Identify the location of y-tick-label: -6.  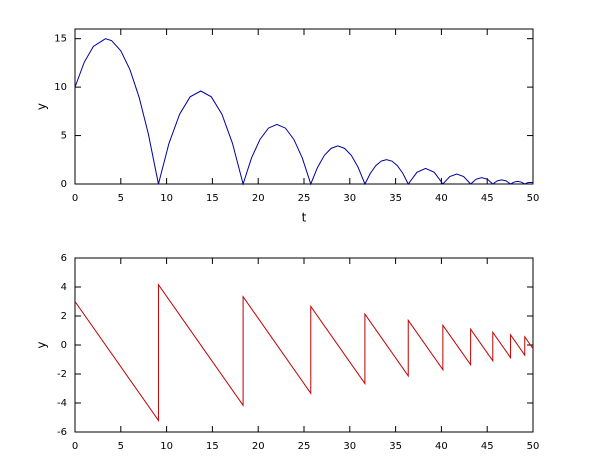
(62, 432).